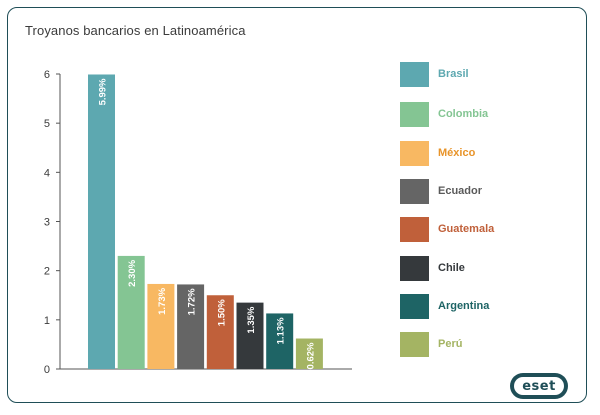 This screenshot has width=600, height=415. What do you see at coordinates (47, 321) in the screenshot?
I see `y-tick-label: 1` at bounding box center [47, 321].